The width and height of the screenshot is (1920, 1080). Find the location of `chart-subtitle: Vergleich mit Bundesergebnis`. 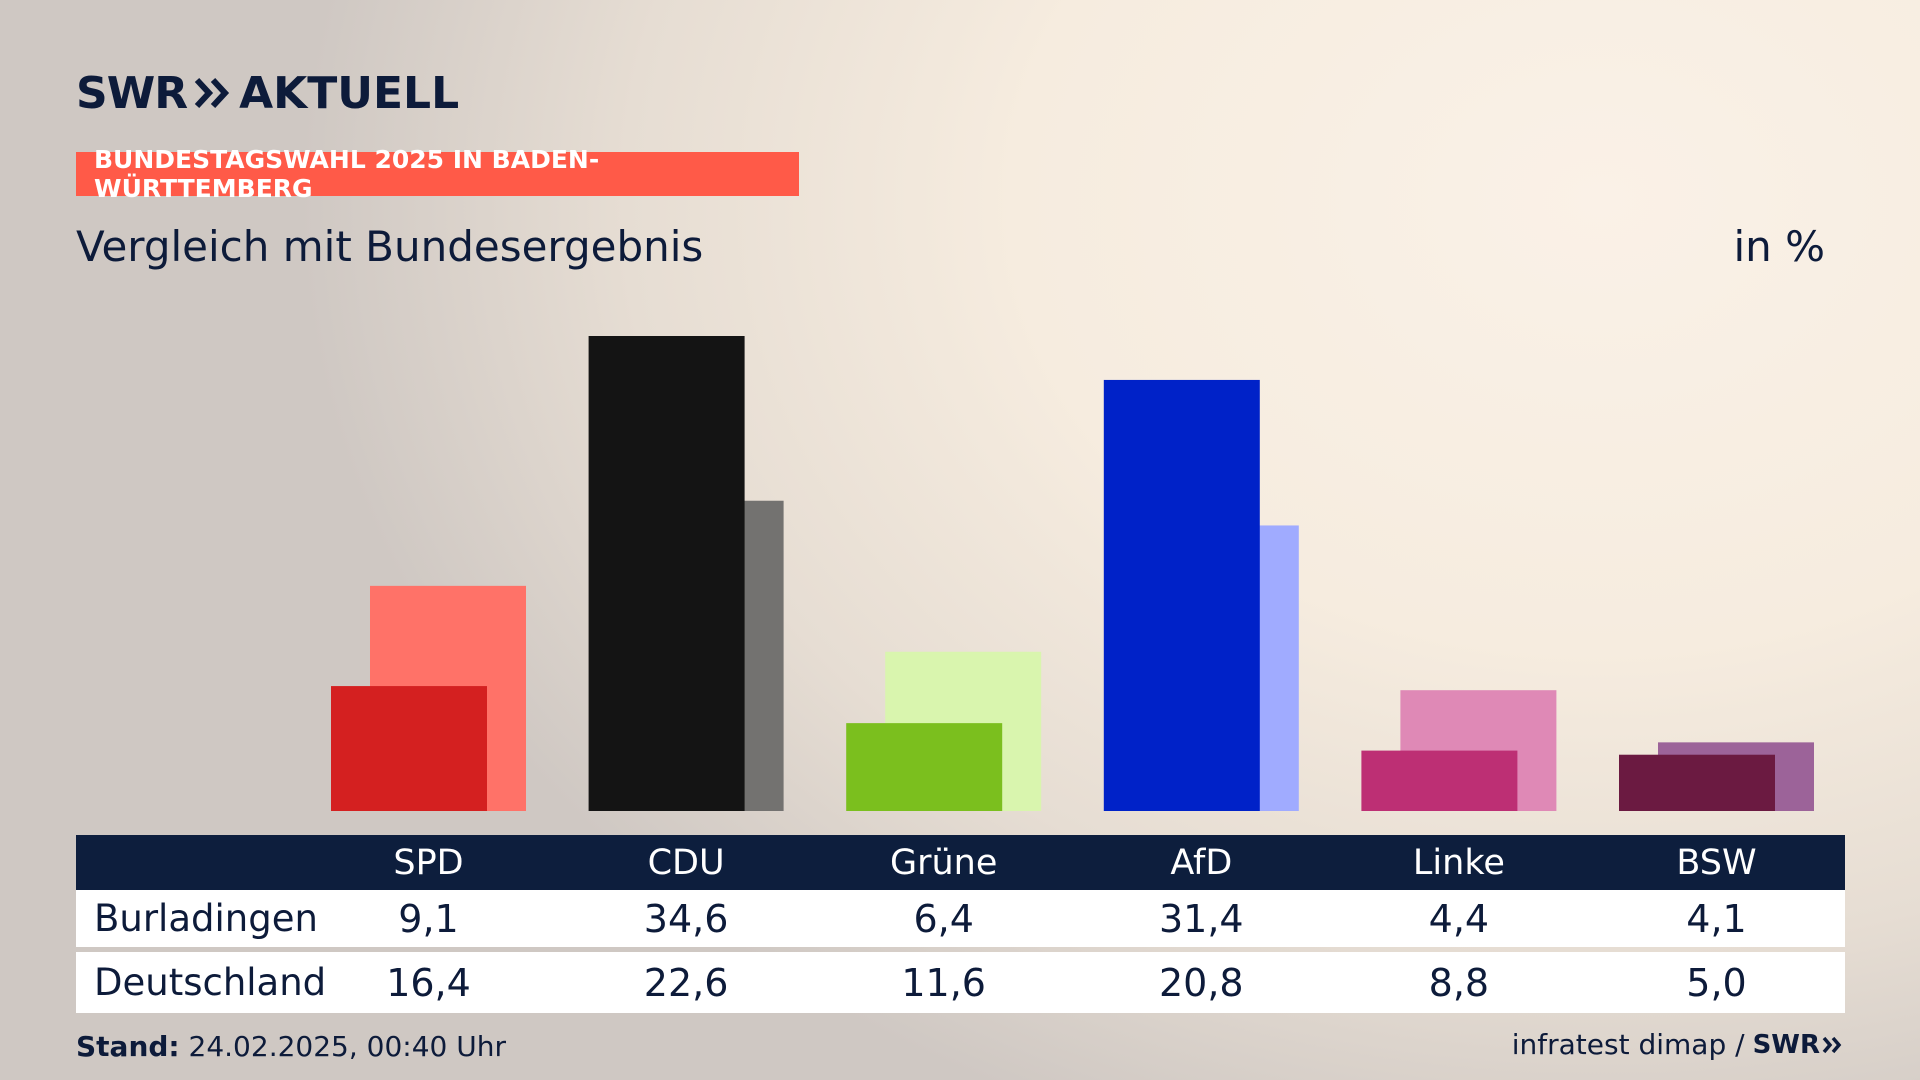

chart-subtitle: Vergleich mit Bundesergebnis is located at coordinates (390, 246).